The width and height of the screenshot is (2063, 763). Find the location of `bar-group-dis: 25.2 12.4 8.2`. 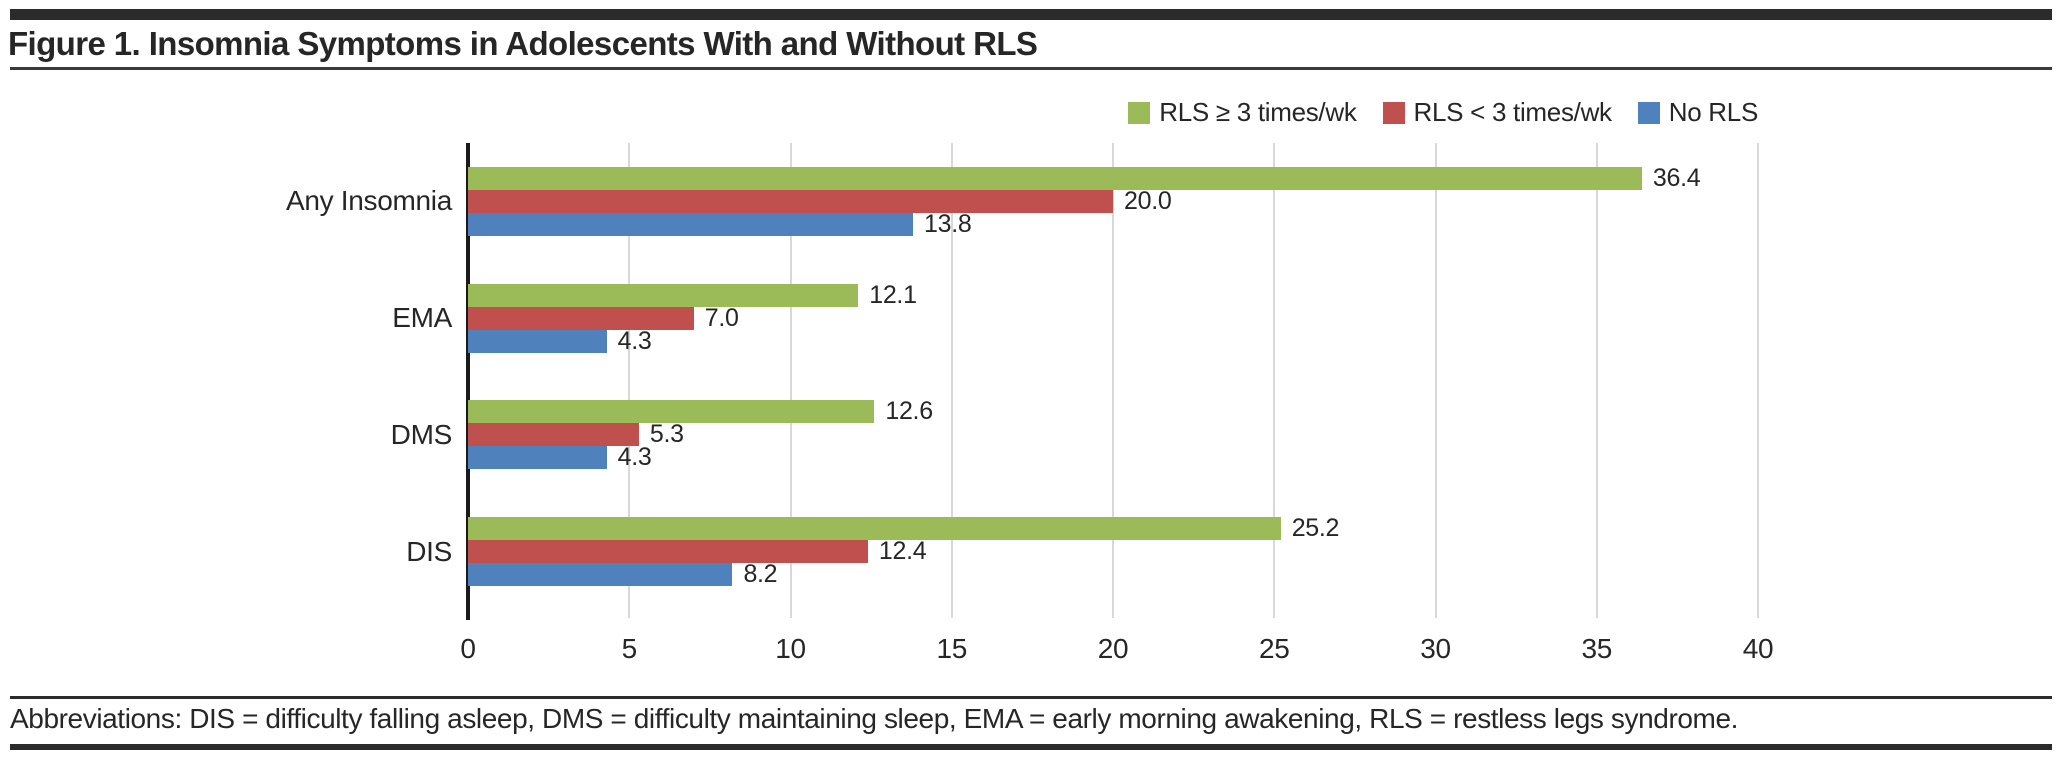

bar-group-dis: 25.2 12.4 8.2 is located at coordinates (1113, 551).